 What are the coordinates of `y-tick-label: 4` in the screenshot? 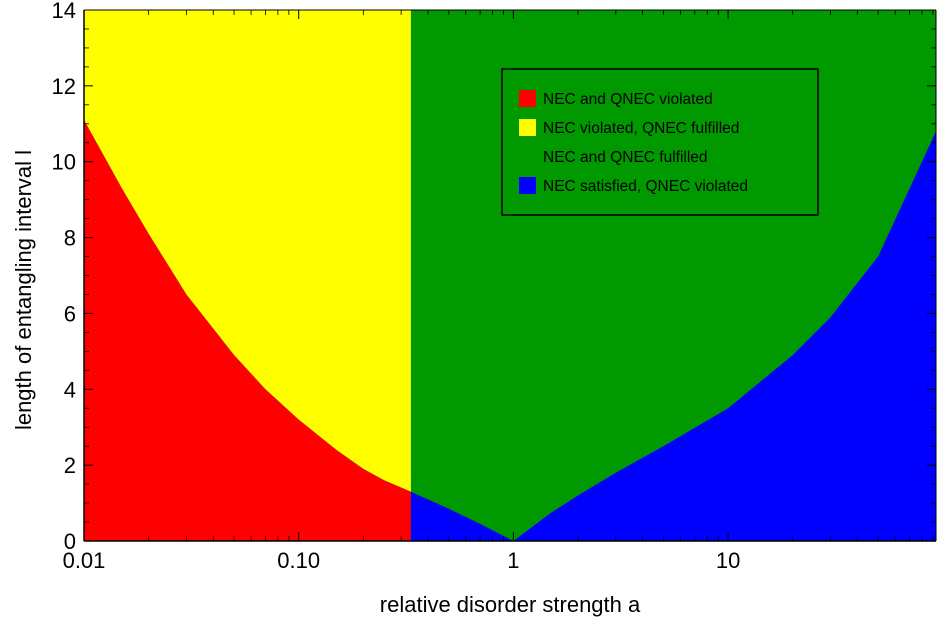 It's located at (70, 389).